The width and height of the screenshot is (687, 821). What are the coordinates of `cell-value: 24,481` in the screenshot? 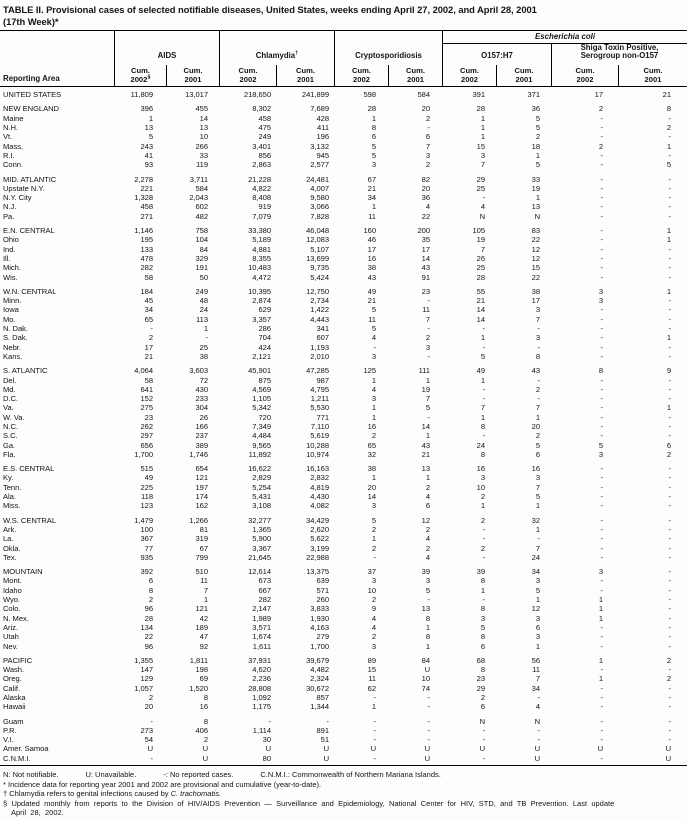 It's located at (317, 179).